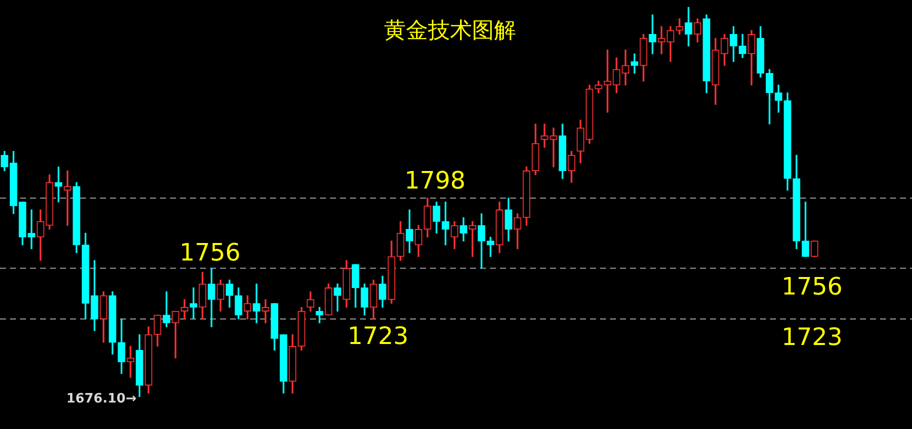 The height and width of the screenshot is (429, 912). What do you see at coordinates (101, 398) in the screenshot?
I see `annotation: 1676.10→` at bounding box center [101, 398].